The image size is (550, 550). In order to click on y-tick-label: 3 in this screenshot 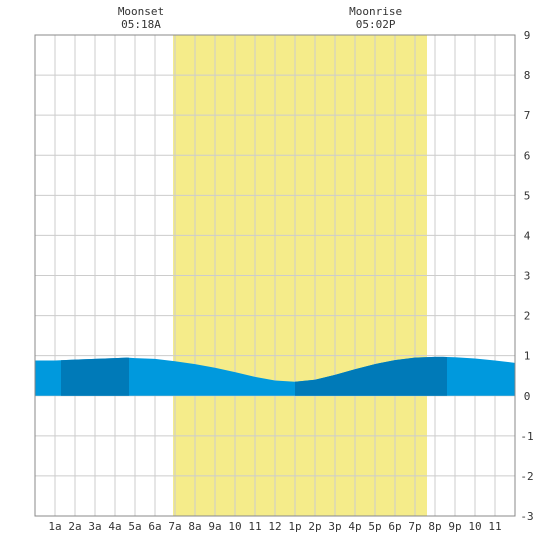, I will do `click(527, 276)`.